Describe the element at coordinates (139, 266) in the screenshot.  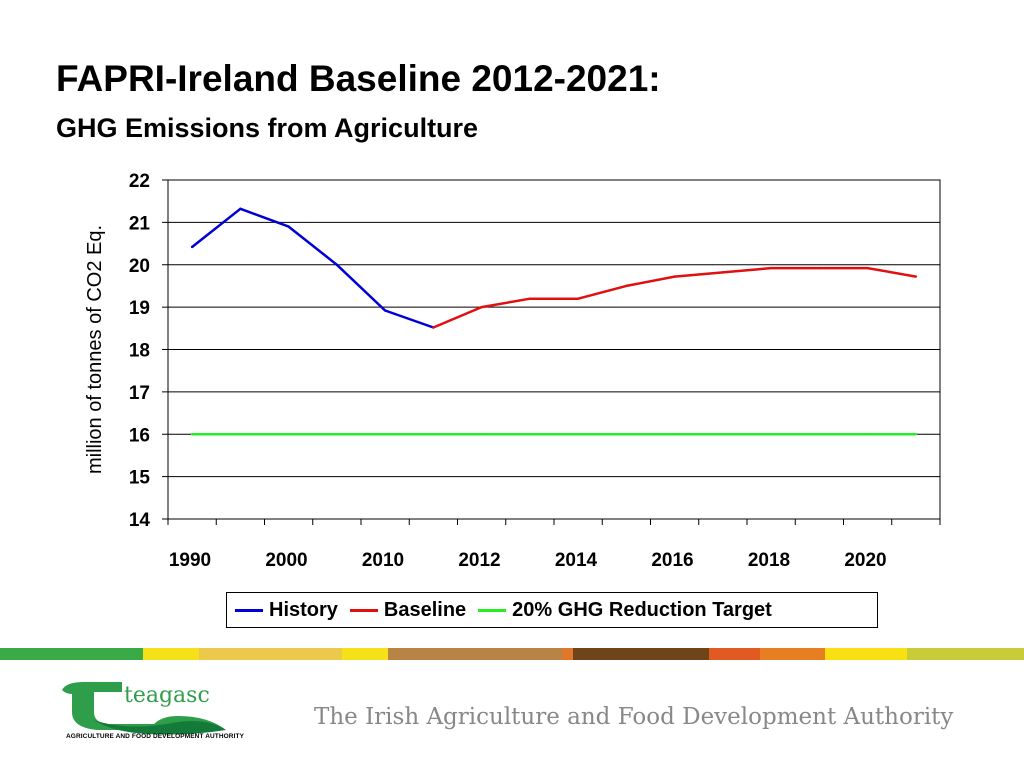
I see `y-tick-label: 20` at that location.